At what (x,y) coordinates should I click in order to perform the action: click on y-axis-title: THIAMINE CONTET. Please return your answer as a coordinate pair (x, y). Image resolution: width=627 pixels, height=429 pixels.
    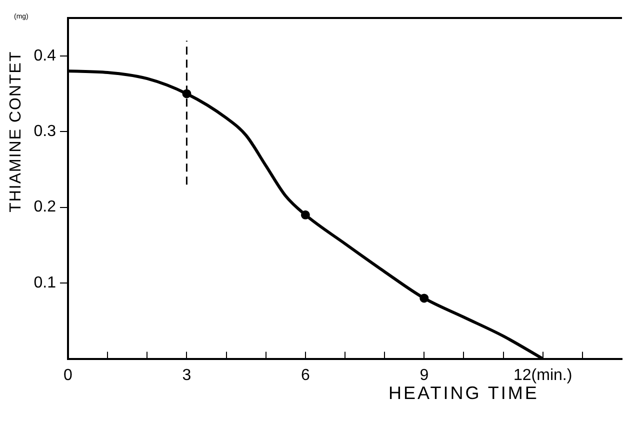
    Looking at the image, I should click on (15, 131).